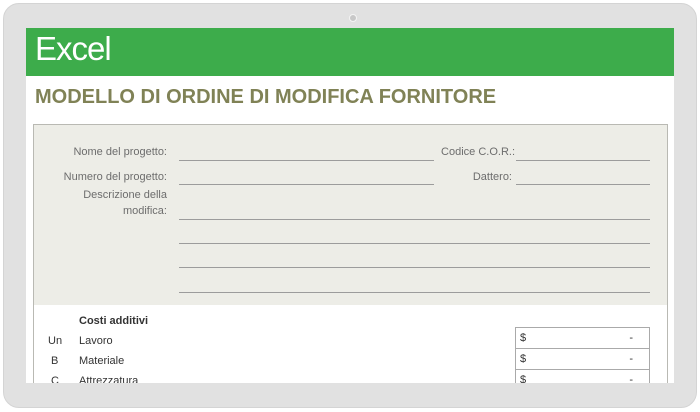 This screenshot has height=412, width=700. What do you see at coordinates (73, 48) in the screenshot?
I see `app-brand: Excel` at bounding box center [73, 48].